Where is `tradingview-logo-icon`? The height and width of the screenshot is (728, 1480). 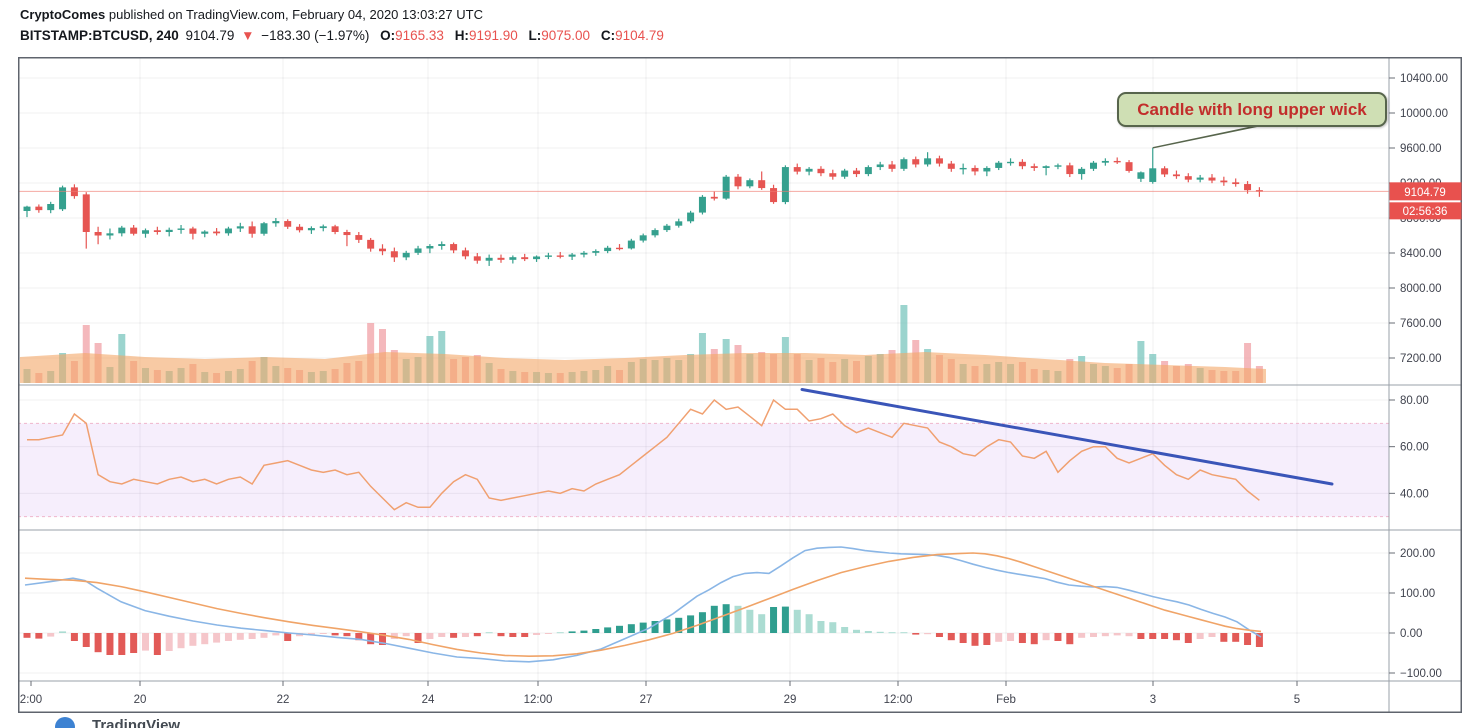
tradingview-logo-icon is located at coordinates (65, 722).